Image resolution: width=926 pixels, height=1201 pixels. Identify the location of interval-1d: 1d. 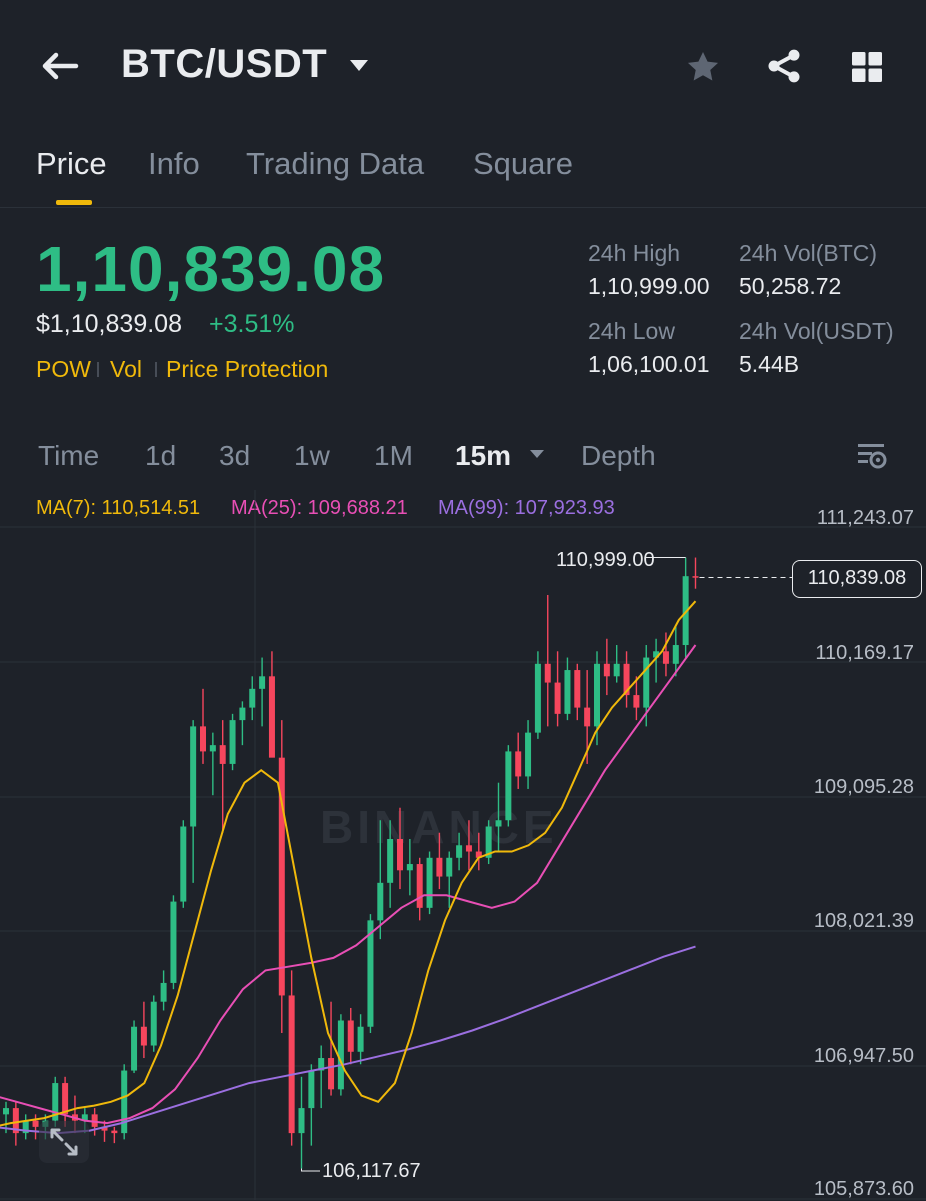
(161, 455).